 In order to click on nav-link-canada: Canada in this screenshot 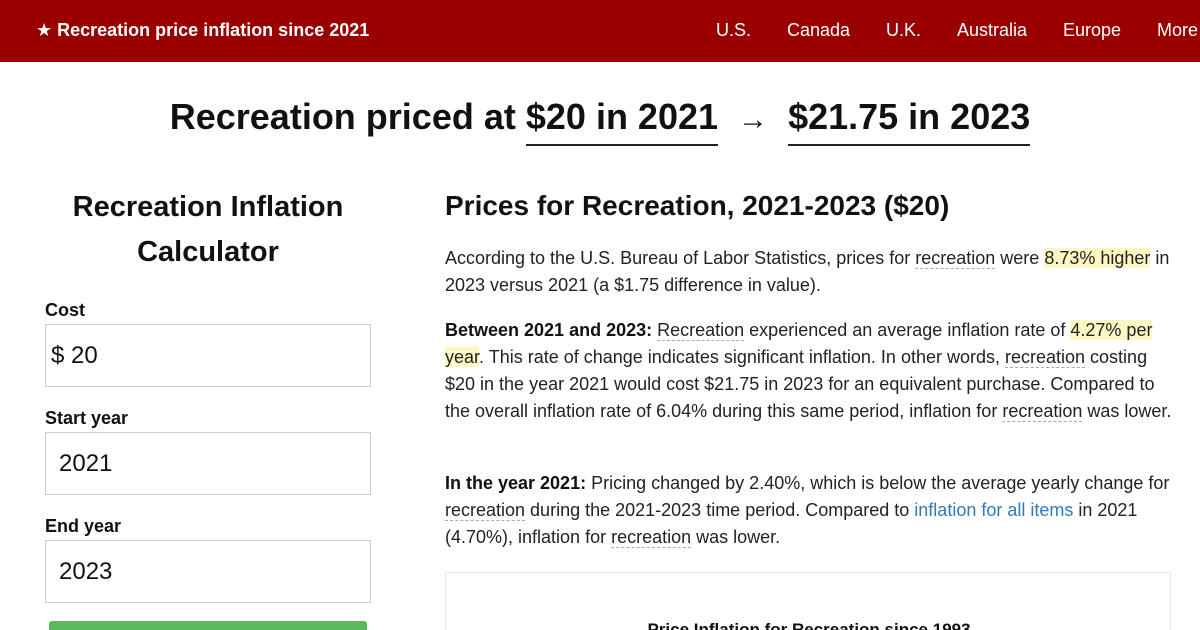, I will do `click(819, 30)`.